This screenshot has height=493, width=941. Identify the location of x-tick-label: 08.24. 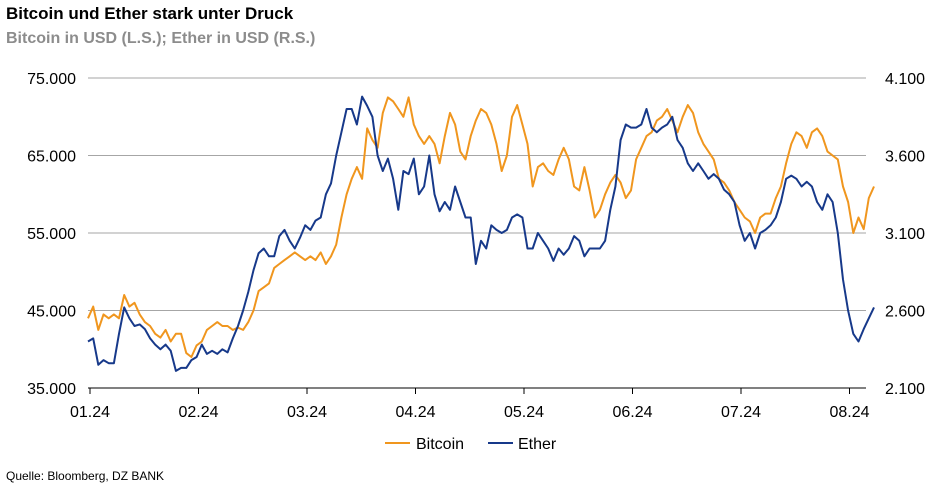
(849, 412).